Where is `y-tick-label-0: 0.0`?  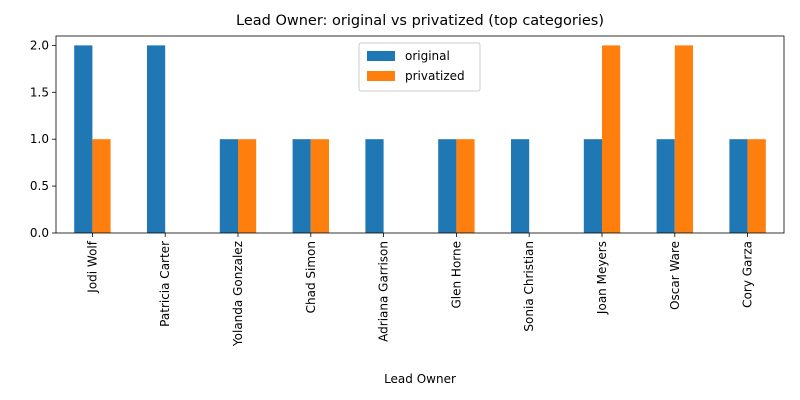
y-tick-label-0: 0.0 is located at coordinates (39, 233).